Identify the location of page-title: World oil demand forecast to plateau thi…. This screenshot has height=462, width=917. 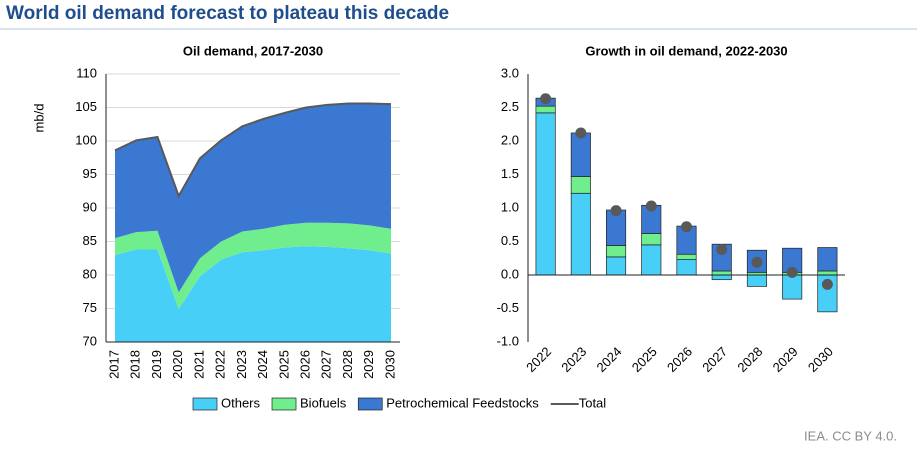
(227, 13).